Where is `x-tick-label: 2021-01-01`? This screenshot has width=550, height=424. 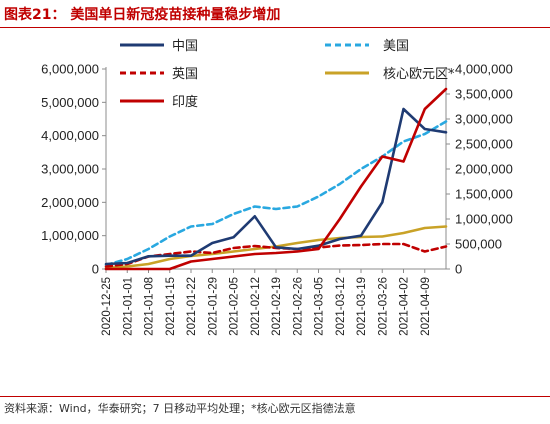
x-tick-label: 2021-01-01 is located at coordinates (128, 306).